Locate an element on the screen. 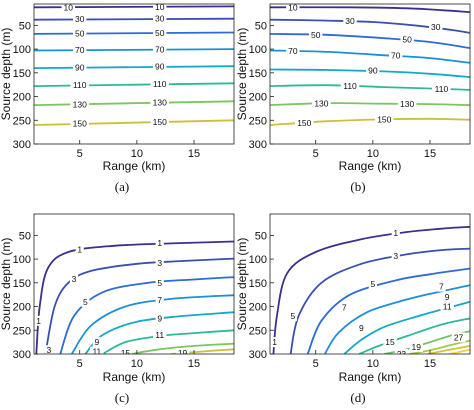  panel-a-xtick-label: 10 is located at coordinates (137, 154).